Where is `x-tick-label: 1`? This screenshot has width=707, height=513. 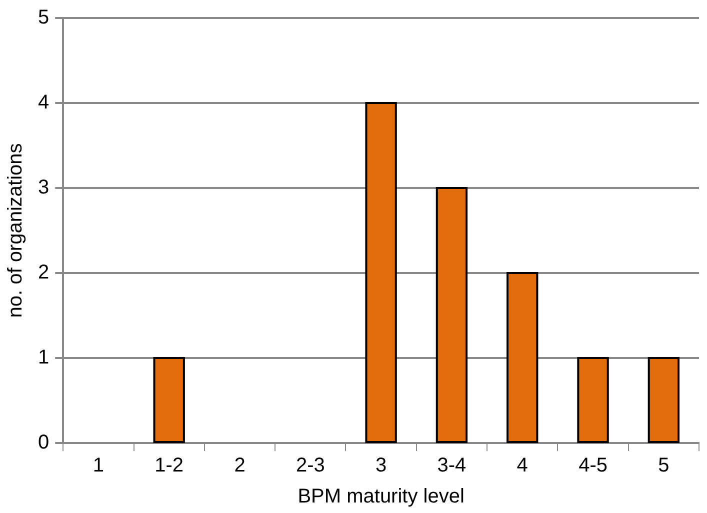 x-tick-label: 1 is located at coordinates (98, 465).